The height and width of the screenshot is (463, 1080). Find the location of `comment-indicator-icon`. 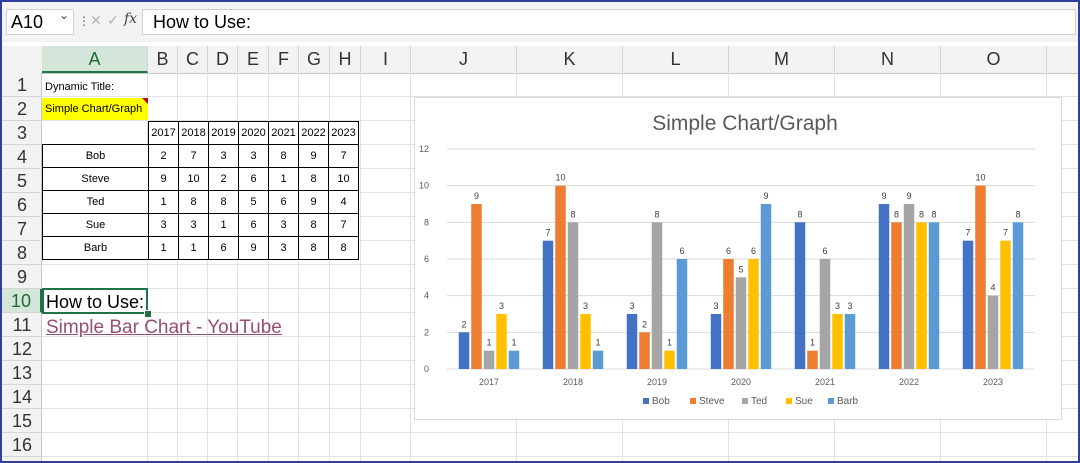

comment-indicator-icon is located at coordinates (145, 101).